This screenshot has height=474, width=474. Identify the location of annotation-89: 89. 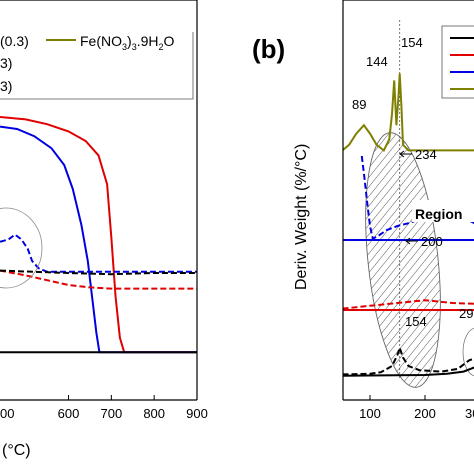
(359, 104).